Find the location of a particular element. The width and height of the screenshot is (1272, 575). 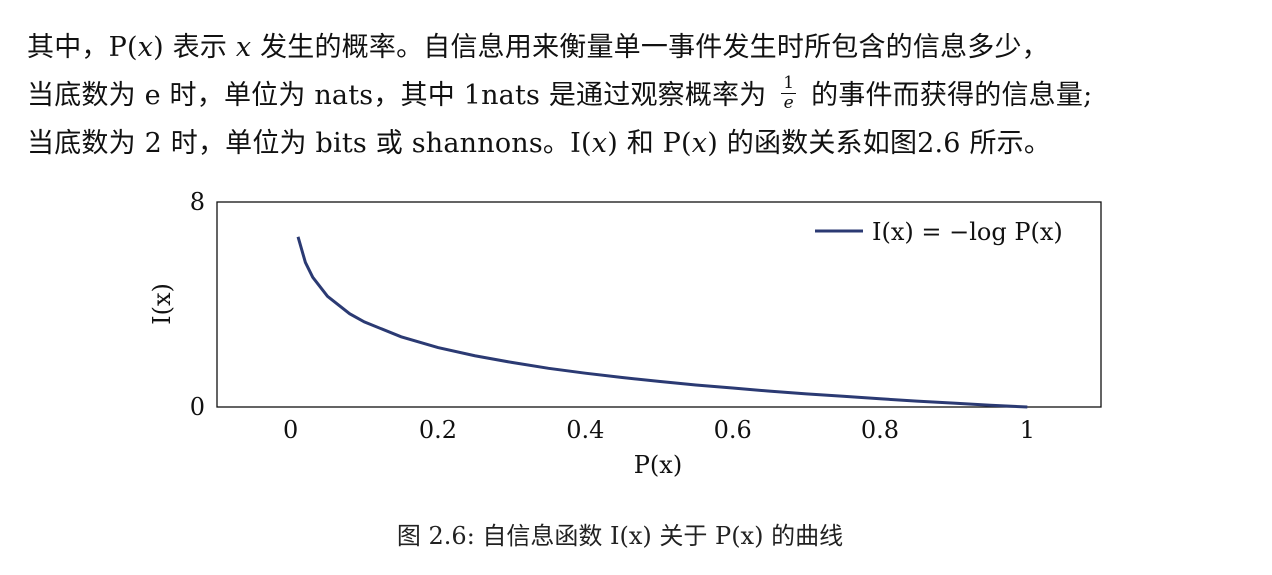

x-tick-label: 0.6 is located at coordinates (733, 430).